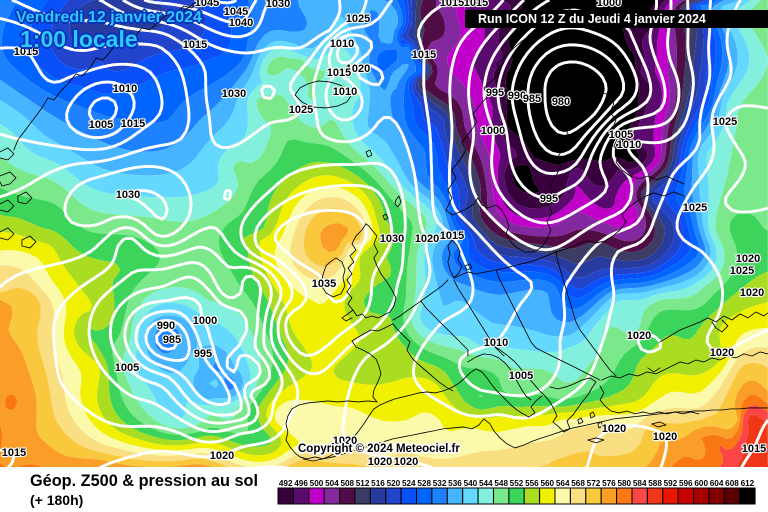  I want to click on svg-text: 592, so click(671, 483).